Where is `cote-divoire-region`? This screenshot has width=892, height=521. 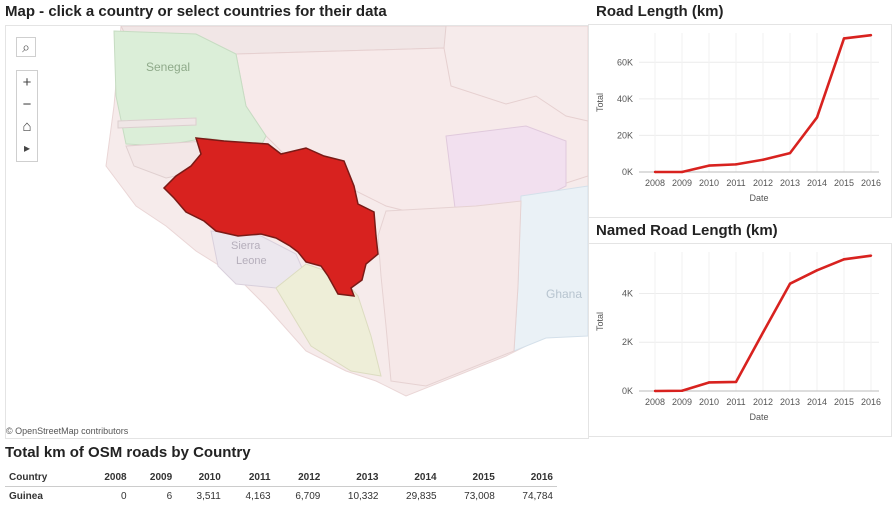
cote-divoire-region is located at coordinates (449, 293).